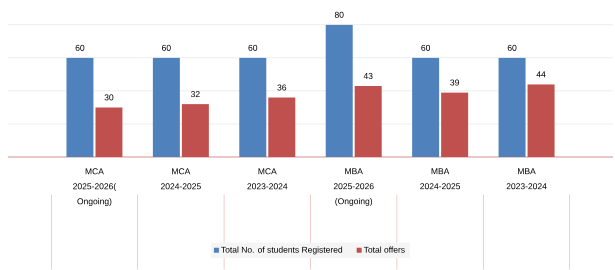 The image size is (615, 270). Describe the element at coordinates (281, 87) in the screenshot. I see `data-label: 36` at that location.